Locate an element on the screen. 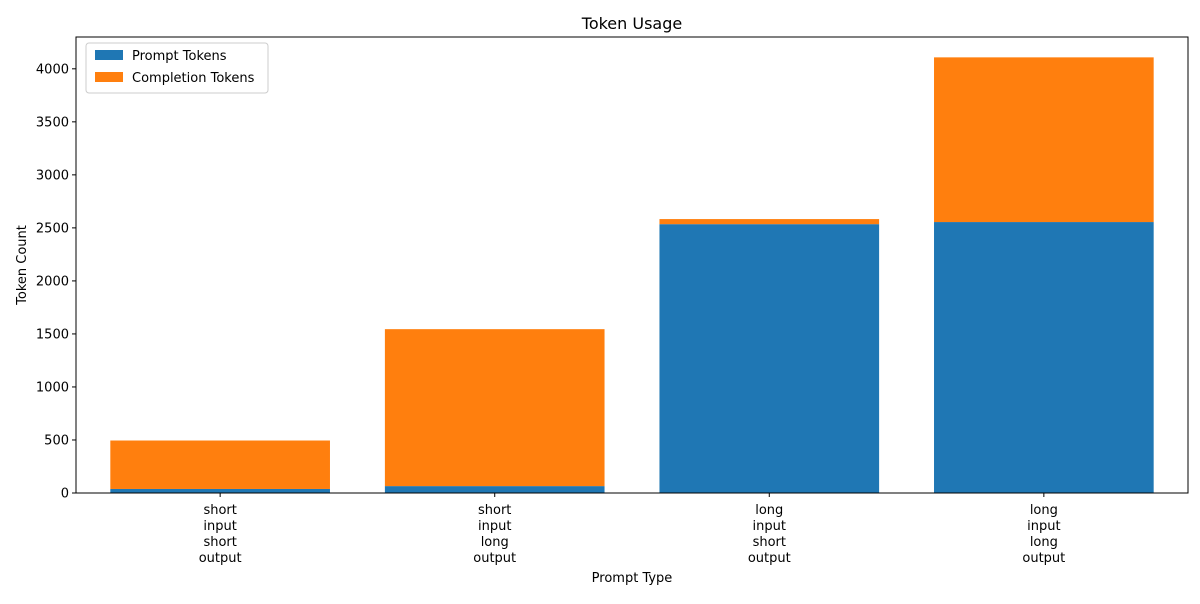 The height and width of the screenshot is (604, 1200). y-tick-label: 3500 is located at coordinates (52, 122).